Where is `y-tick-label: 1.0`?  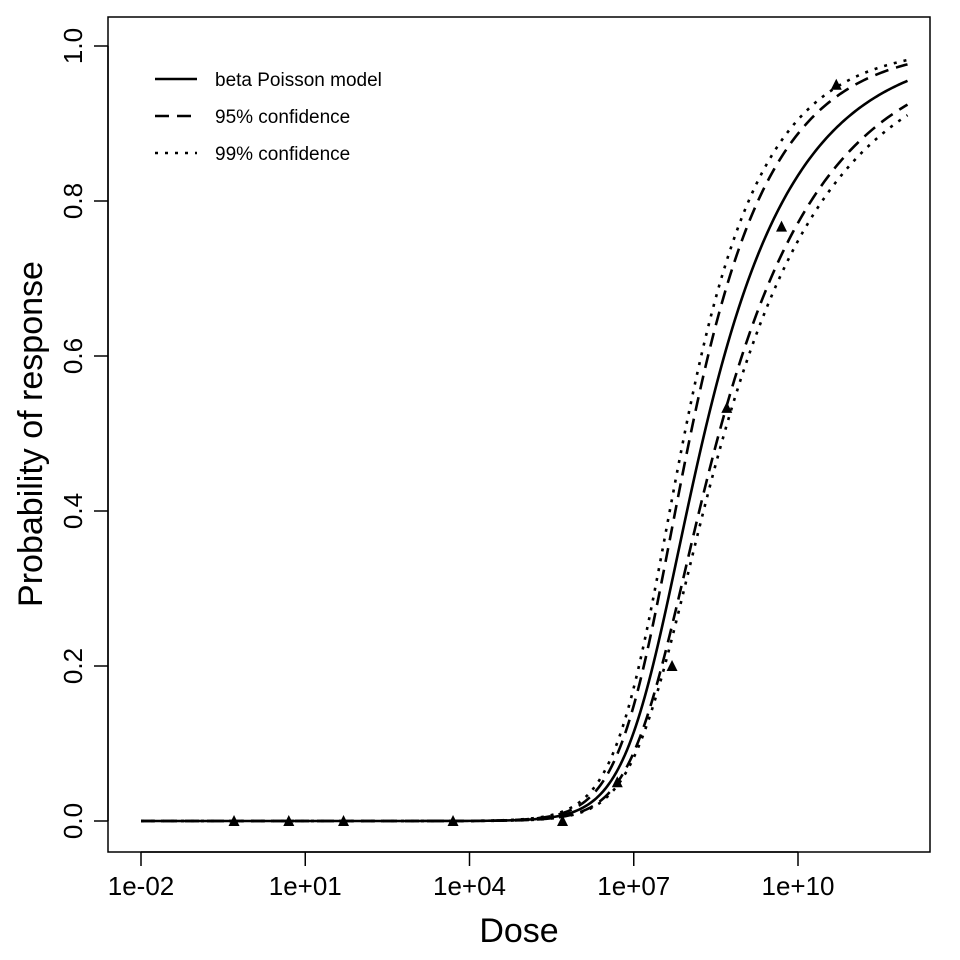 y-tick-label: 1.0 is located at coordinates (73, 46).